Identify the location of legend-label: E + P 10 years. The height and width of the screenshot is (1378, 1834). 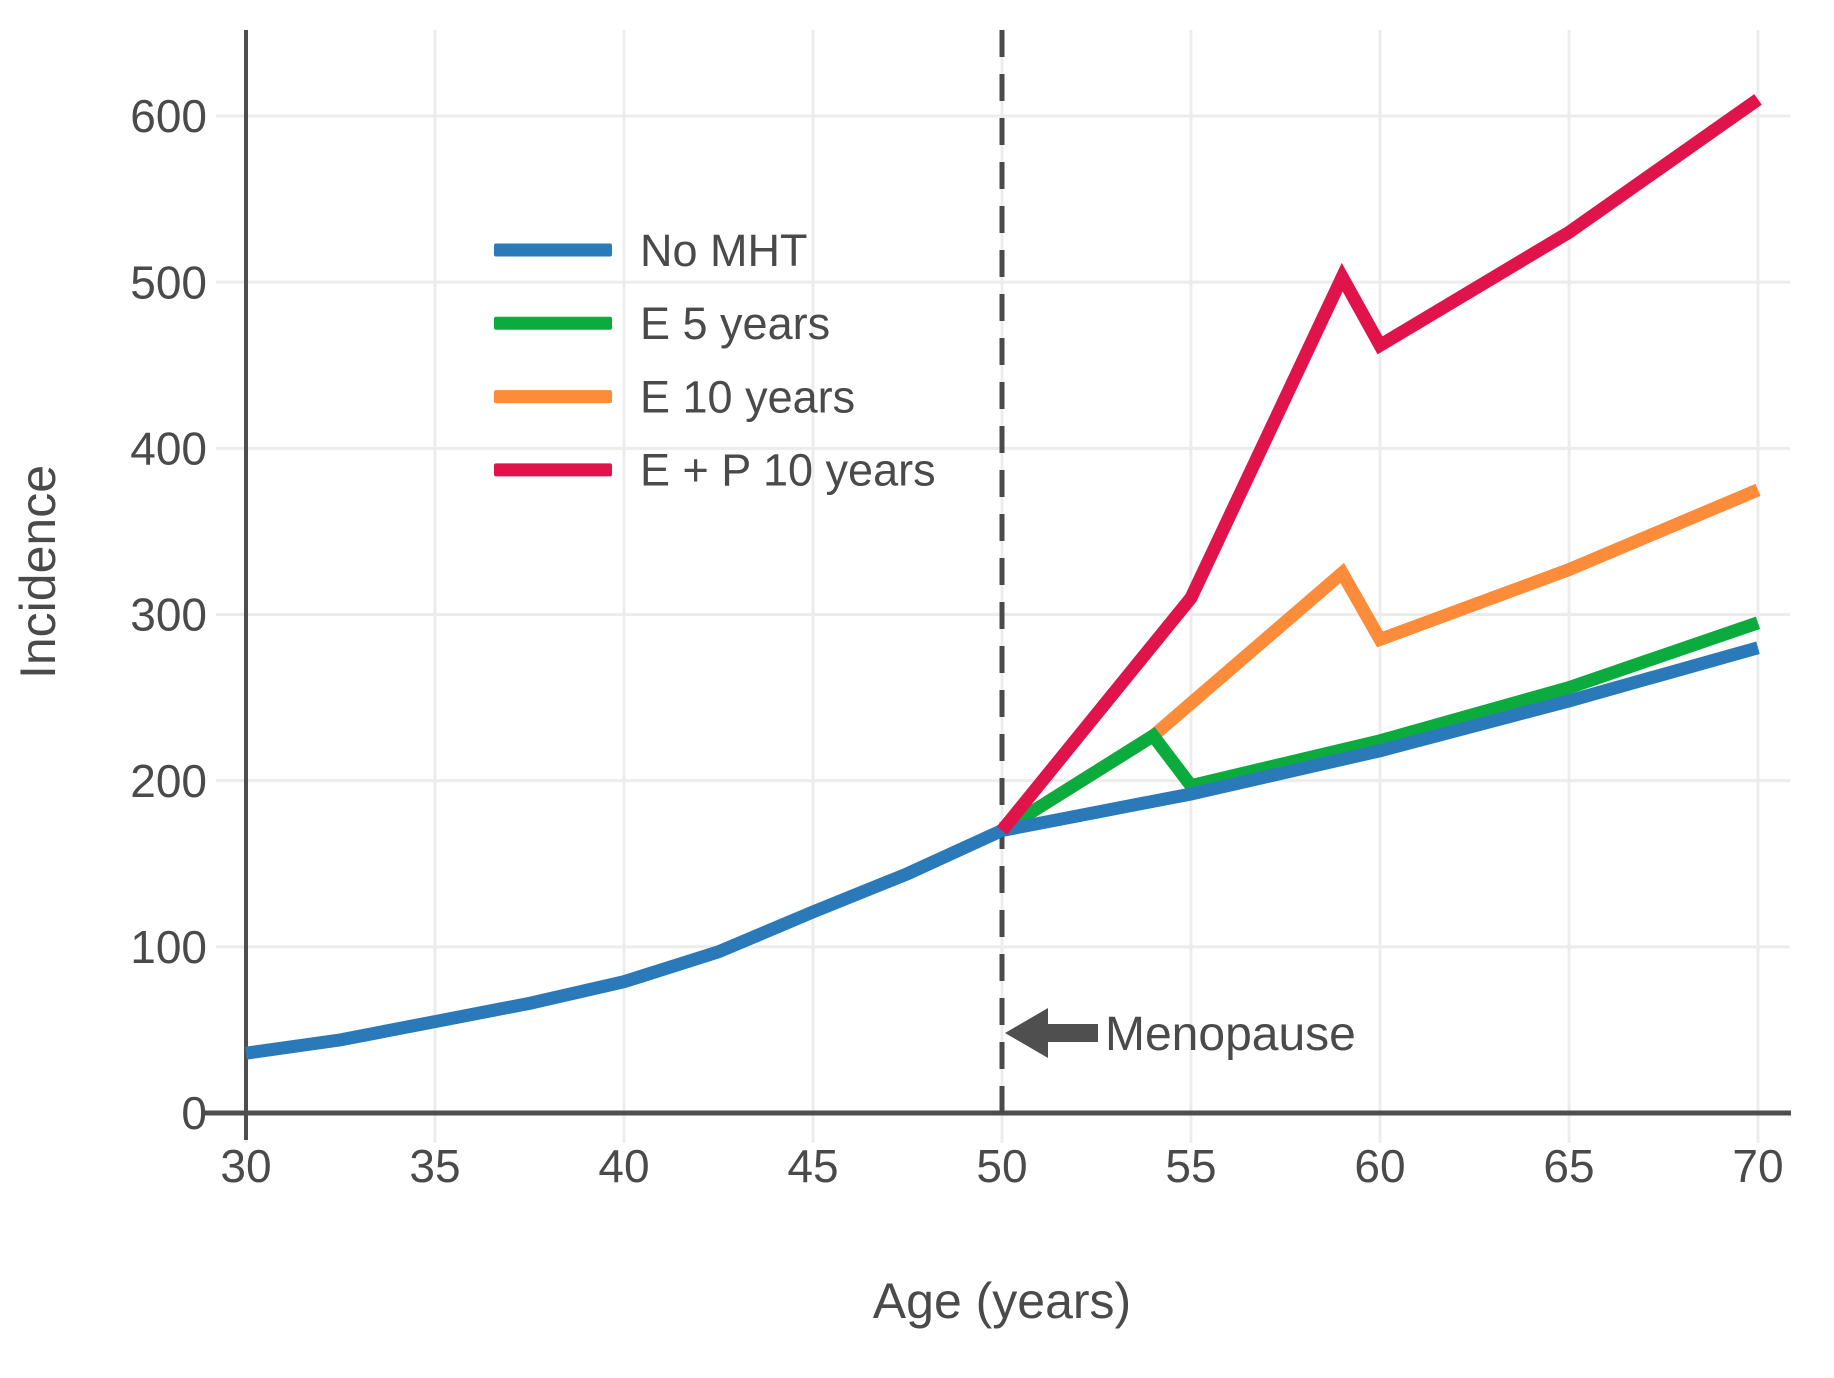
(788, 470).